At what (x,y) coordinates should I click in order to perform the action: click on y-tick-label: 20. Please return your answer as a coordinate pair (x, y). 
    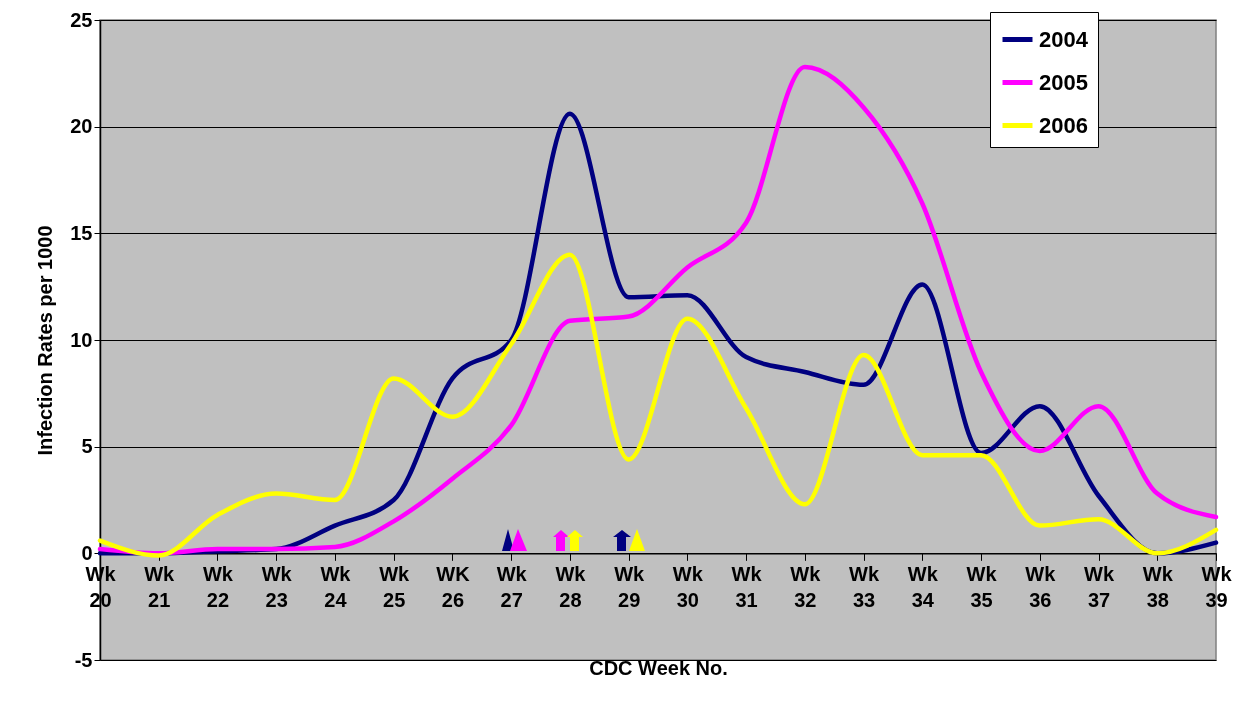
    Looking at the image, I should click on (81, 126).